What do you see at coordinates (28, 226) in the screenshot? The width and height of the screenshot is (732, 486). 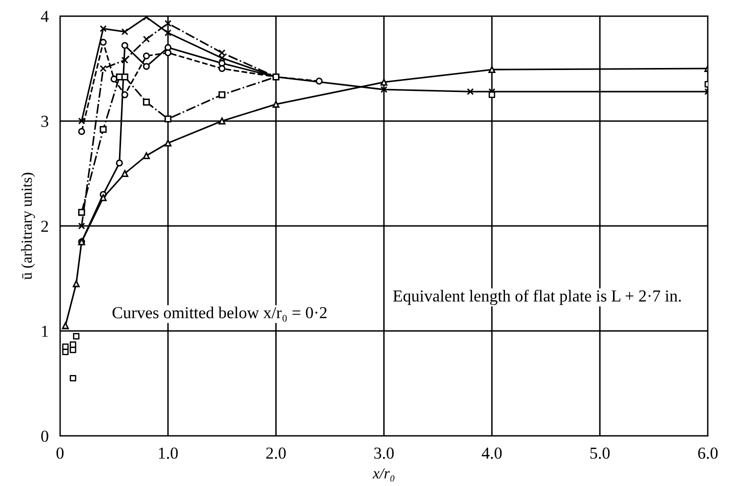 I see `y-axis-title: ū (arbitrary units)` at bounding box center [28, 226].